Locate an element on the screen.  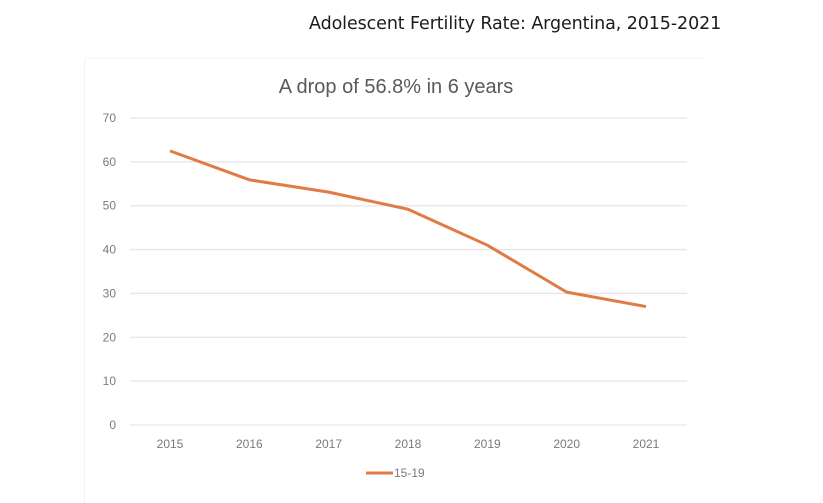
x-tick-label: 2018 is located at coordinates (408, 444).